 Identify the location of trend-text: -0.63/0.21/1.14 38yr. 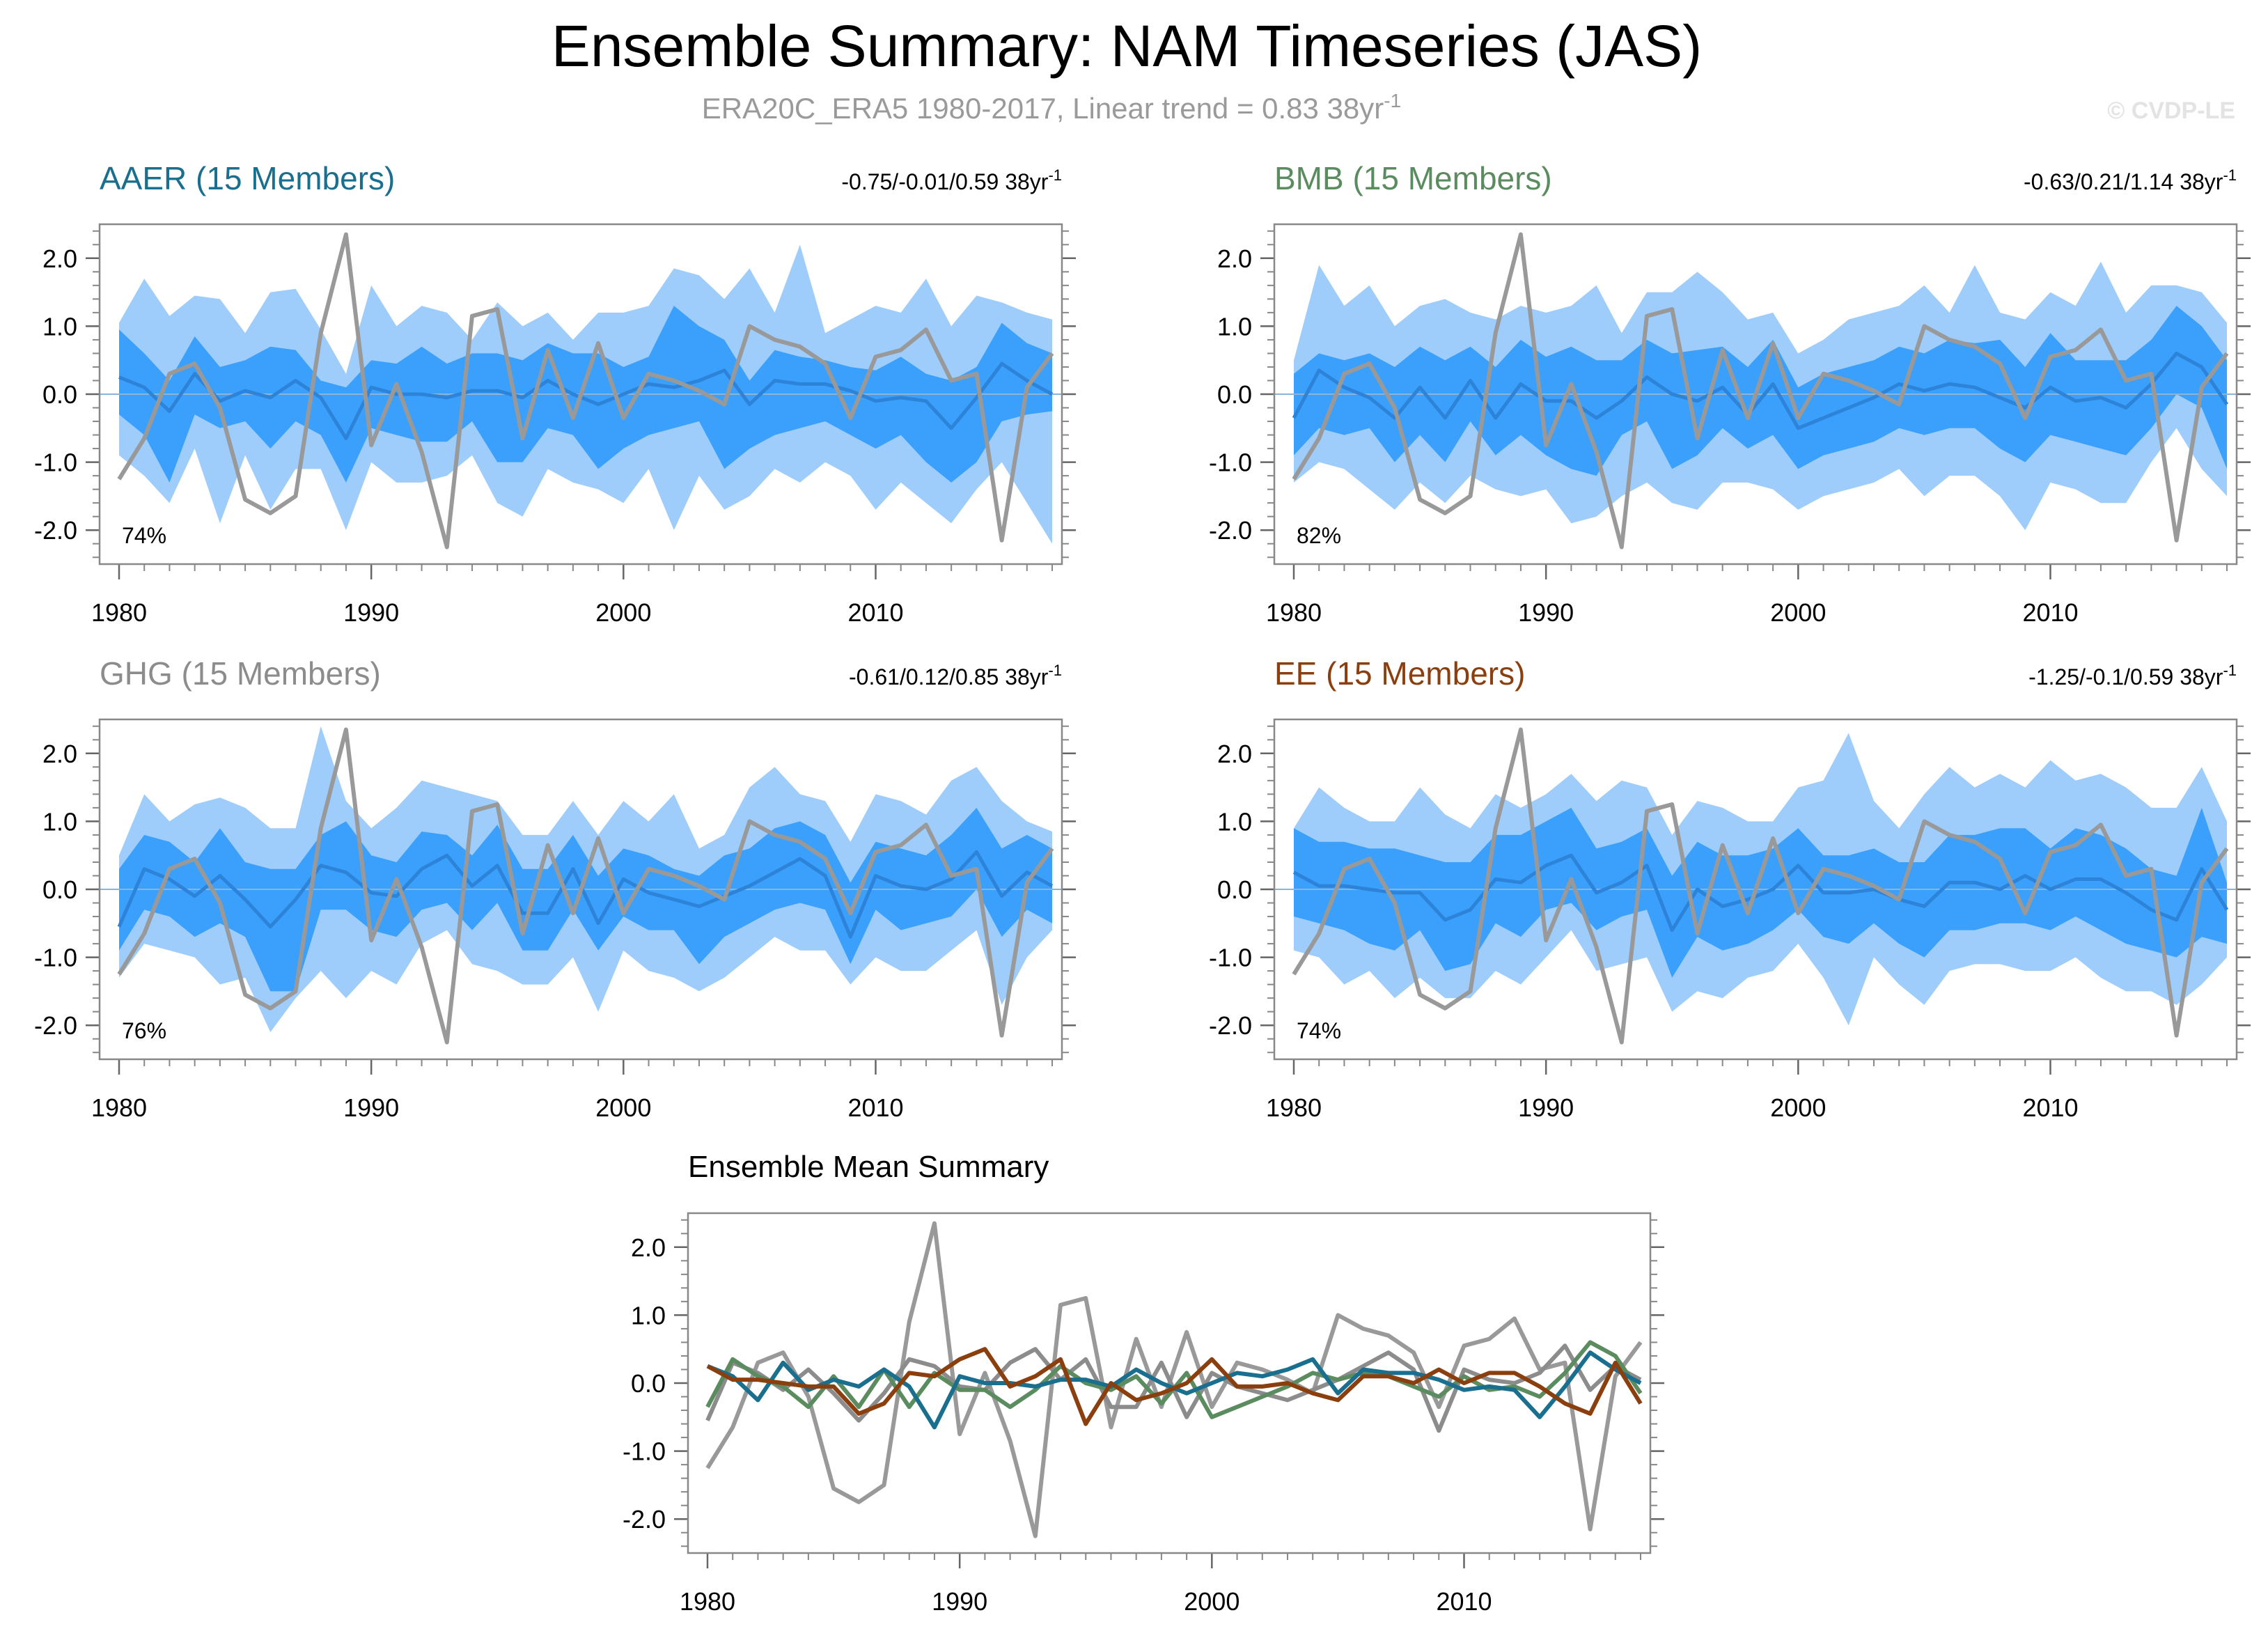
(2123, 181).